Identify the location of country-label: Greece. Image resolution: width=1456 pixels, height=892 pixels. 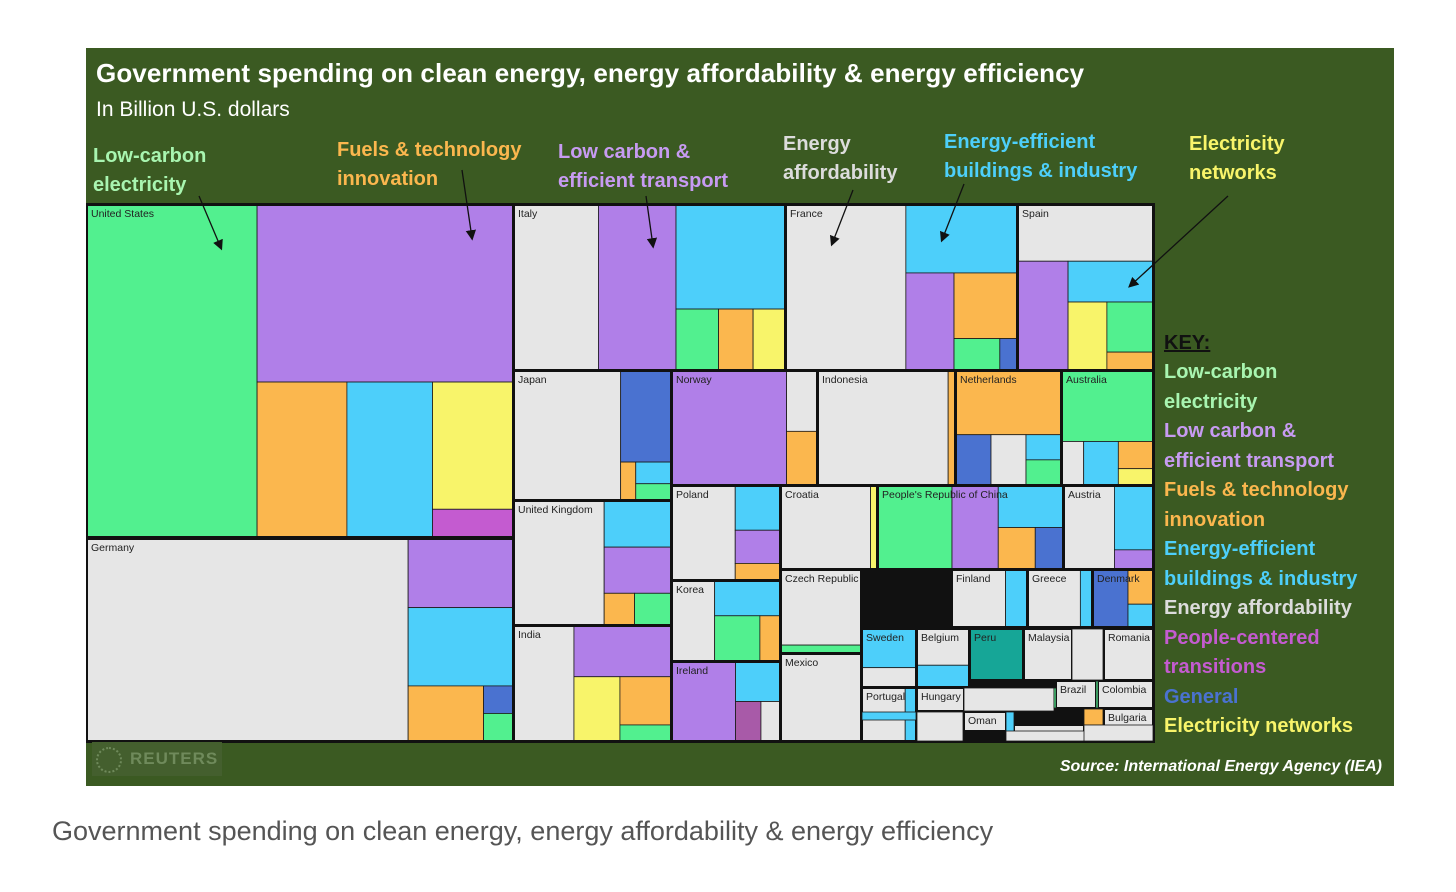
(1049, 579).